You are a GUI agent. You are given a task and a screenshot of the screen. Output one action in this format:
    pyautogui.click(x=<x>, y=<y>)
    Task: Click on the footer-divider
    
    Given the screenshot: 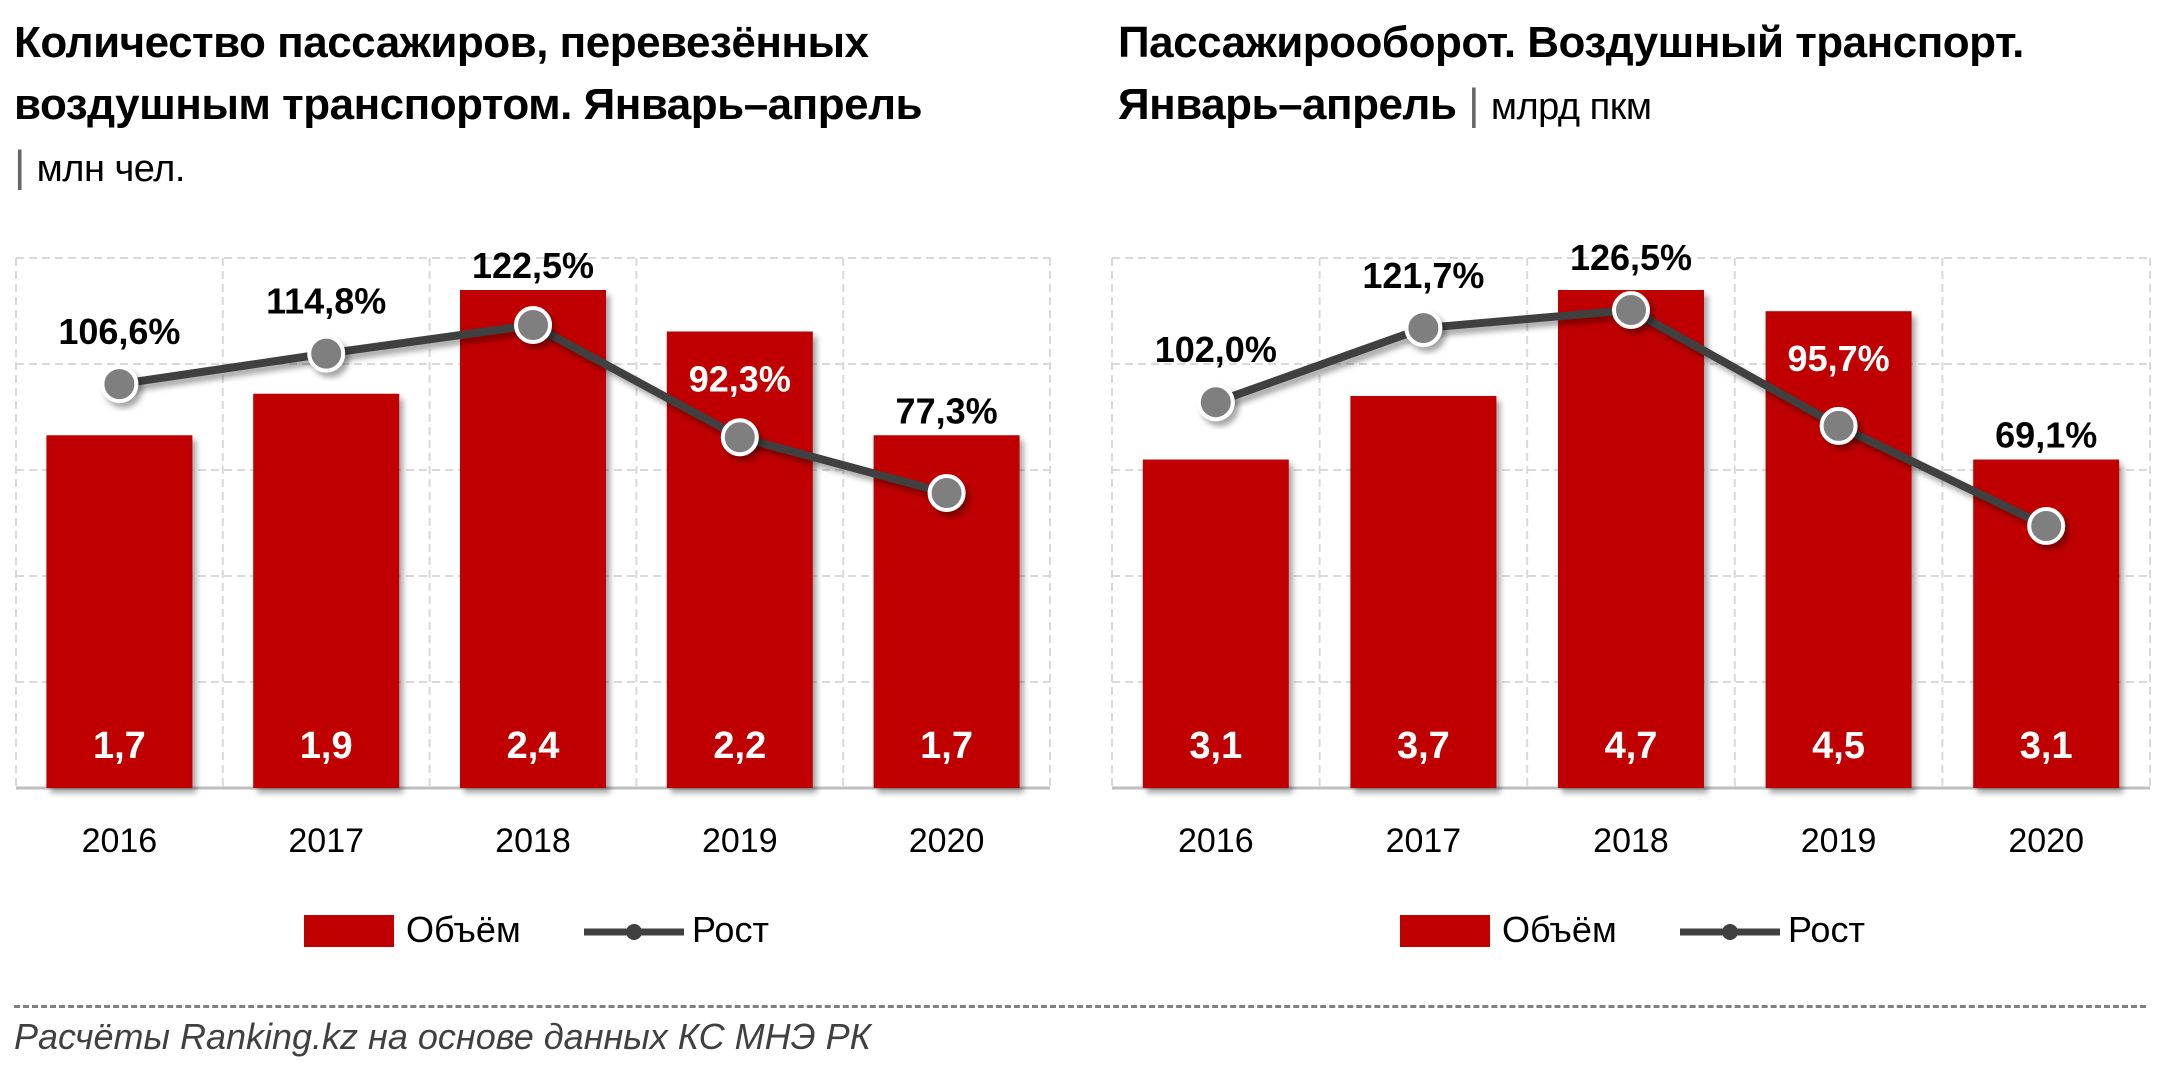 What is the action you would take?
    pyautogui.click(x=1080, y=1006)
    